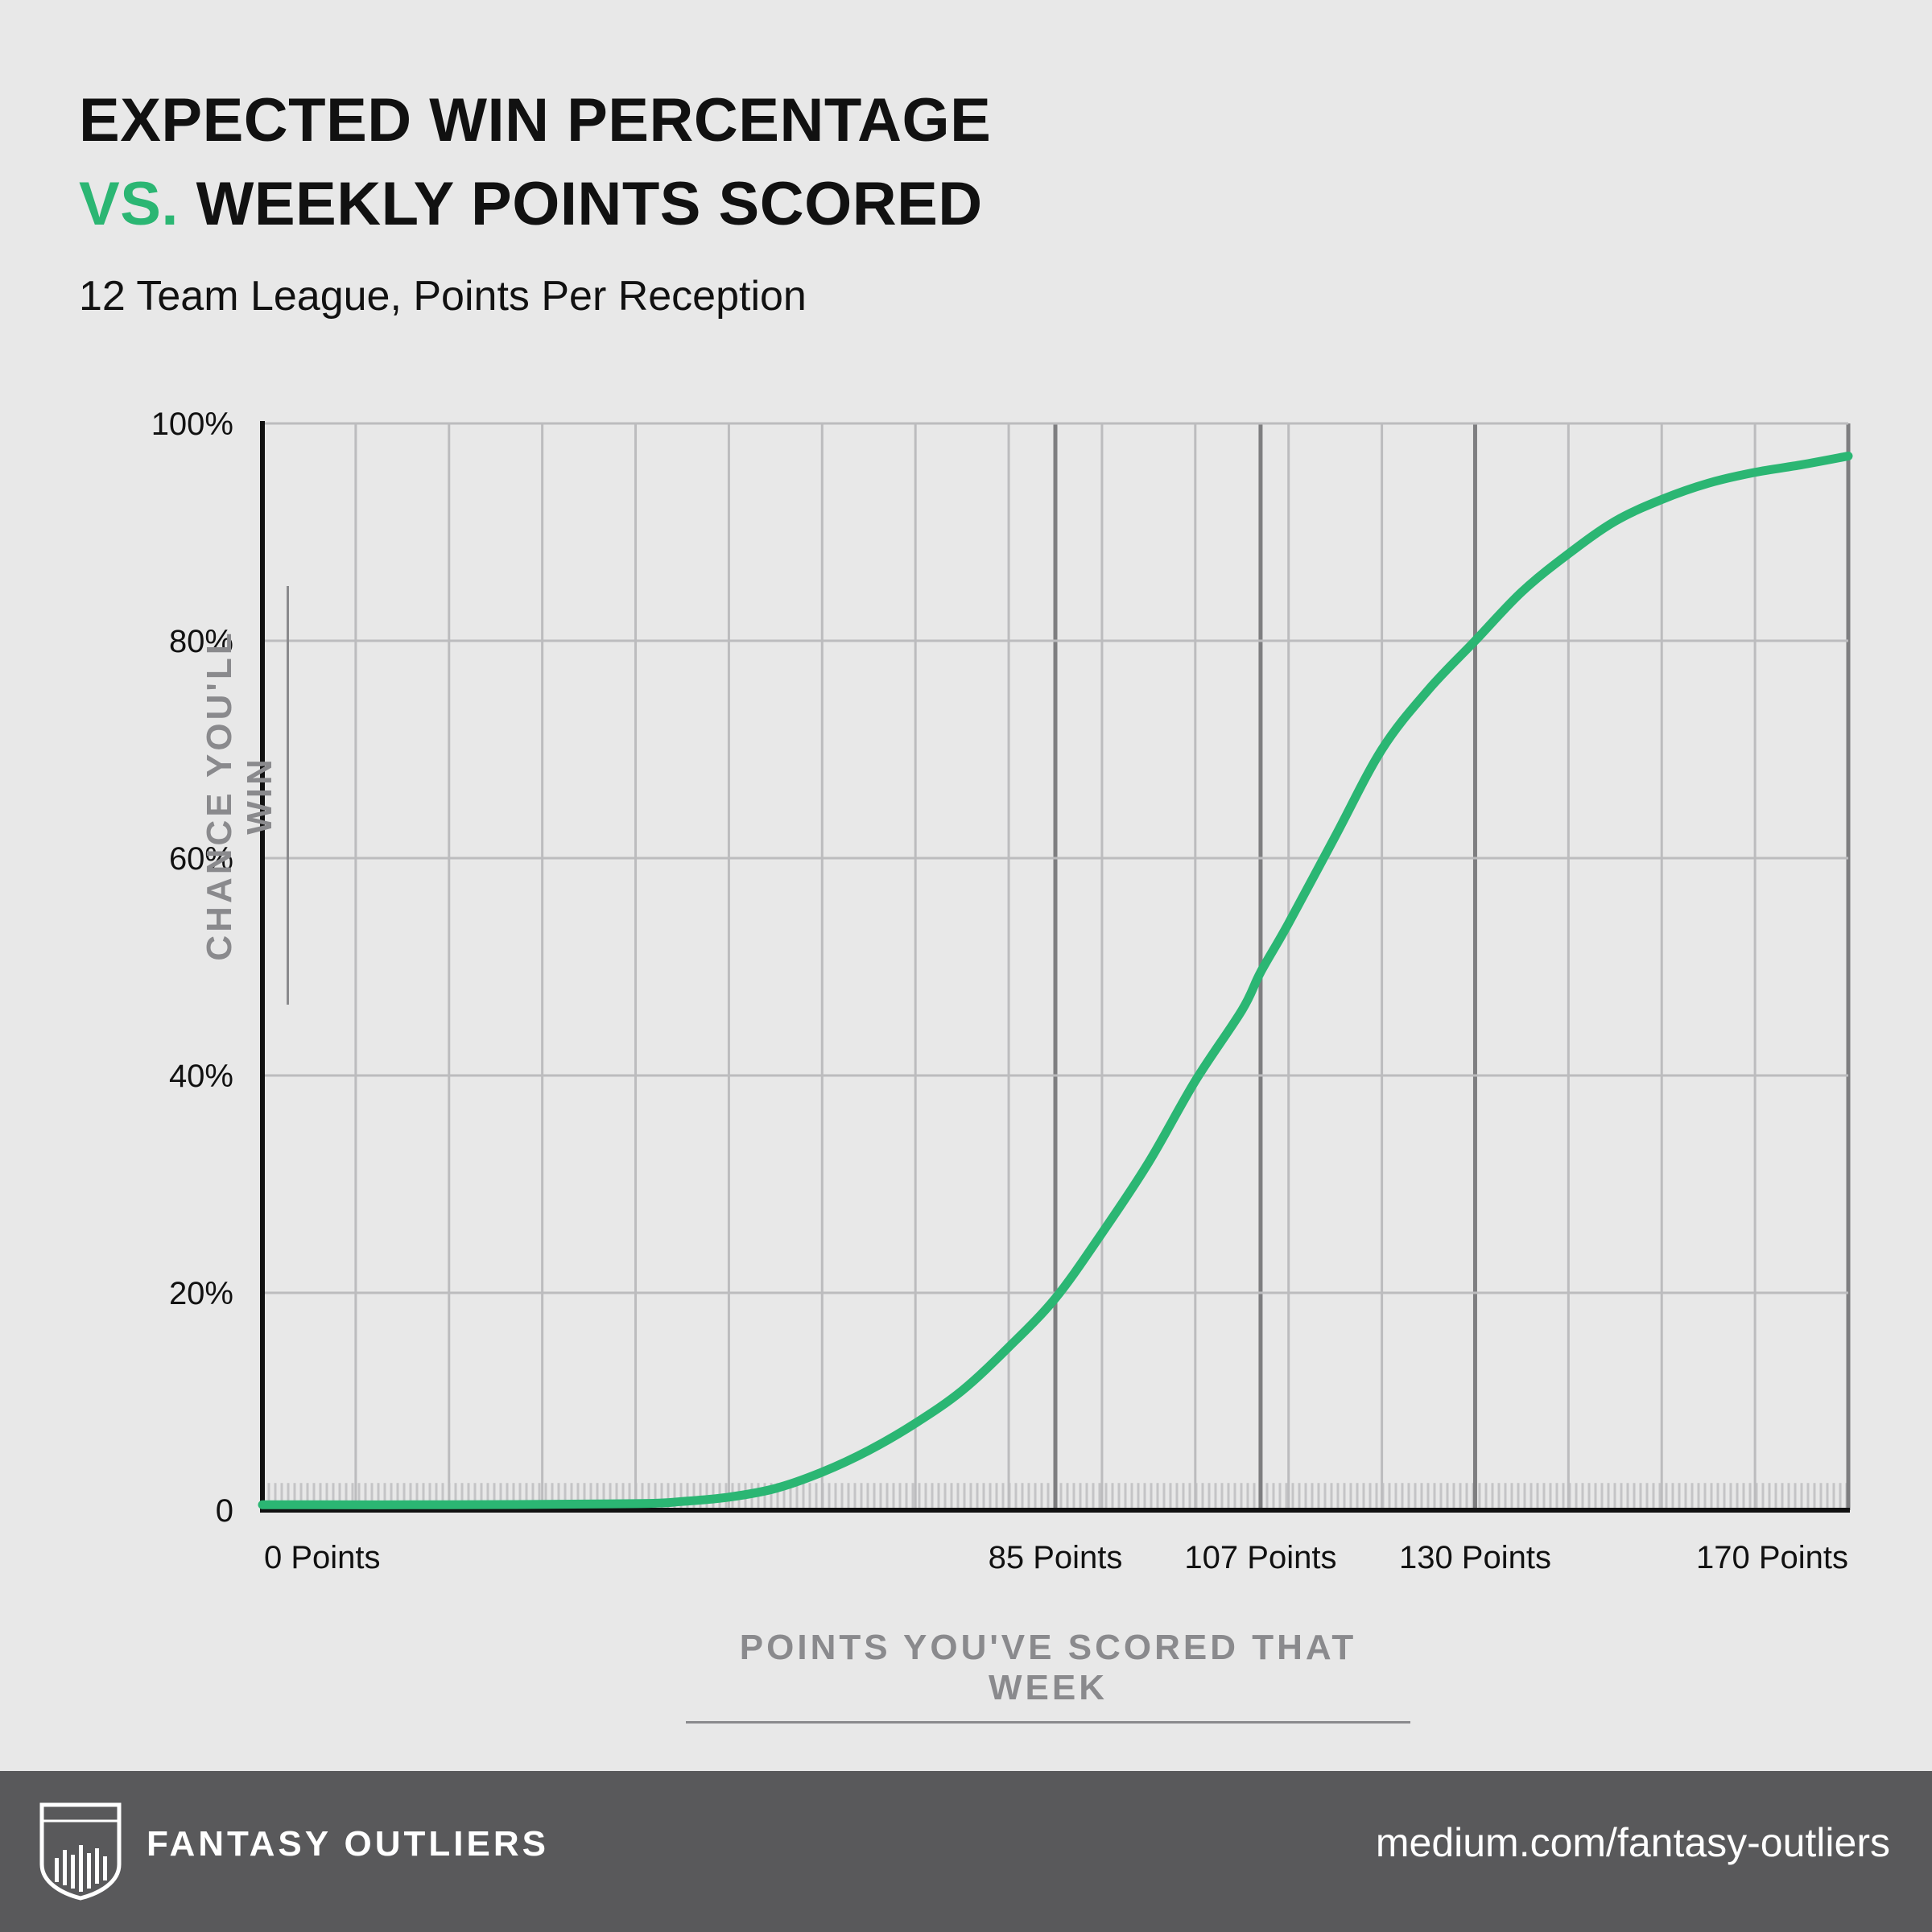 This screenshot has height=1932, width=1932. I want to click on y-axis-title: CHANCE YOU'LL WIN, so click(244, 795).